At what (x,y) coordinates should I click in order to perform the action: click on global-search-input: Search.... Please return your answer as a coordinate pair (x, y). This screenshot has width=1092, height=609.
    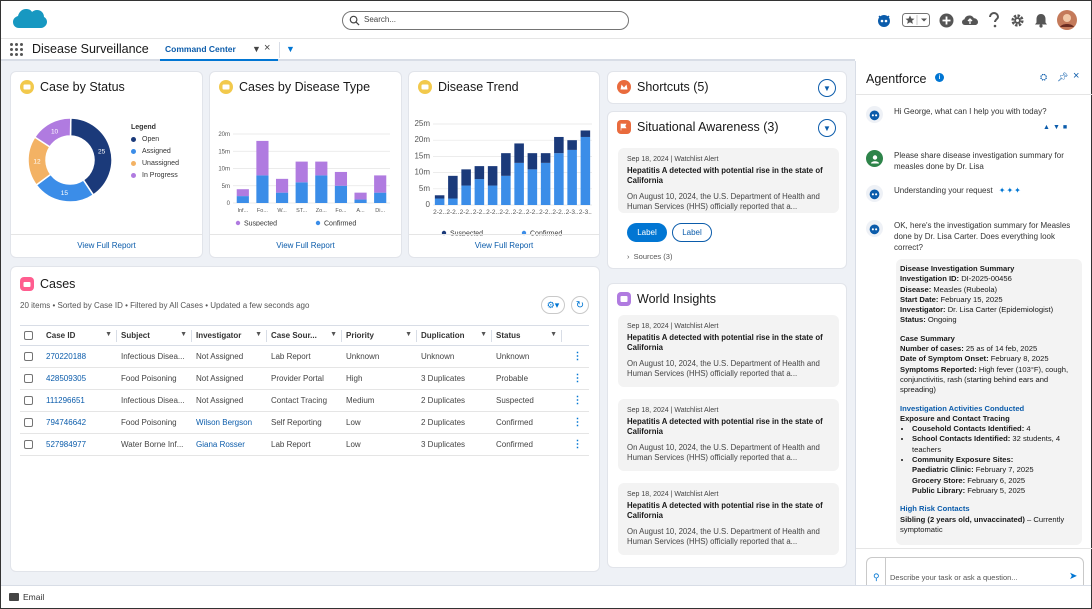
    Looking at the image, I should click on (485, 20).